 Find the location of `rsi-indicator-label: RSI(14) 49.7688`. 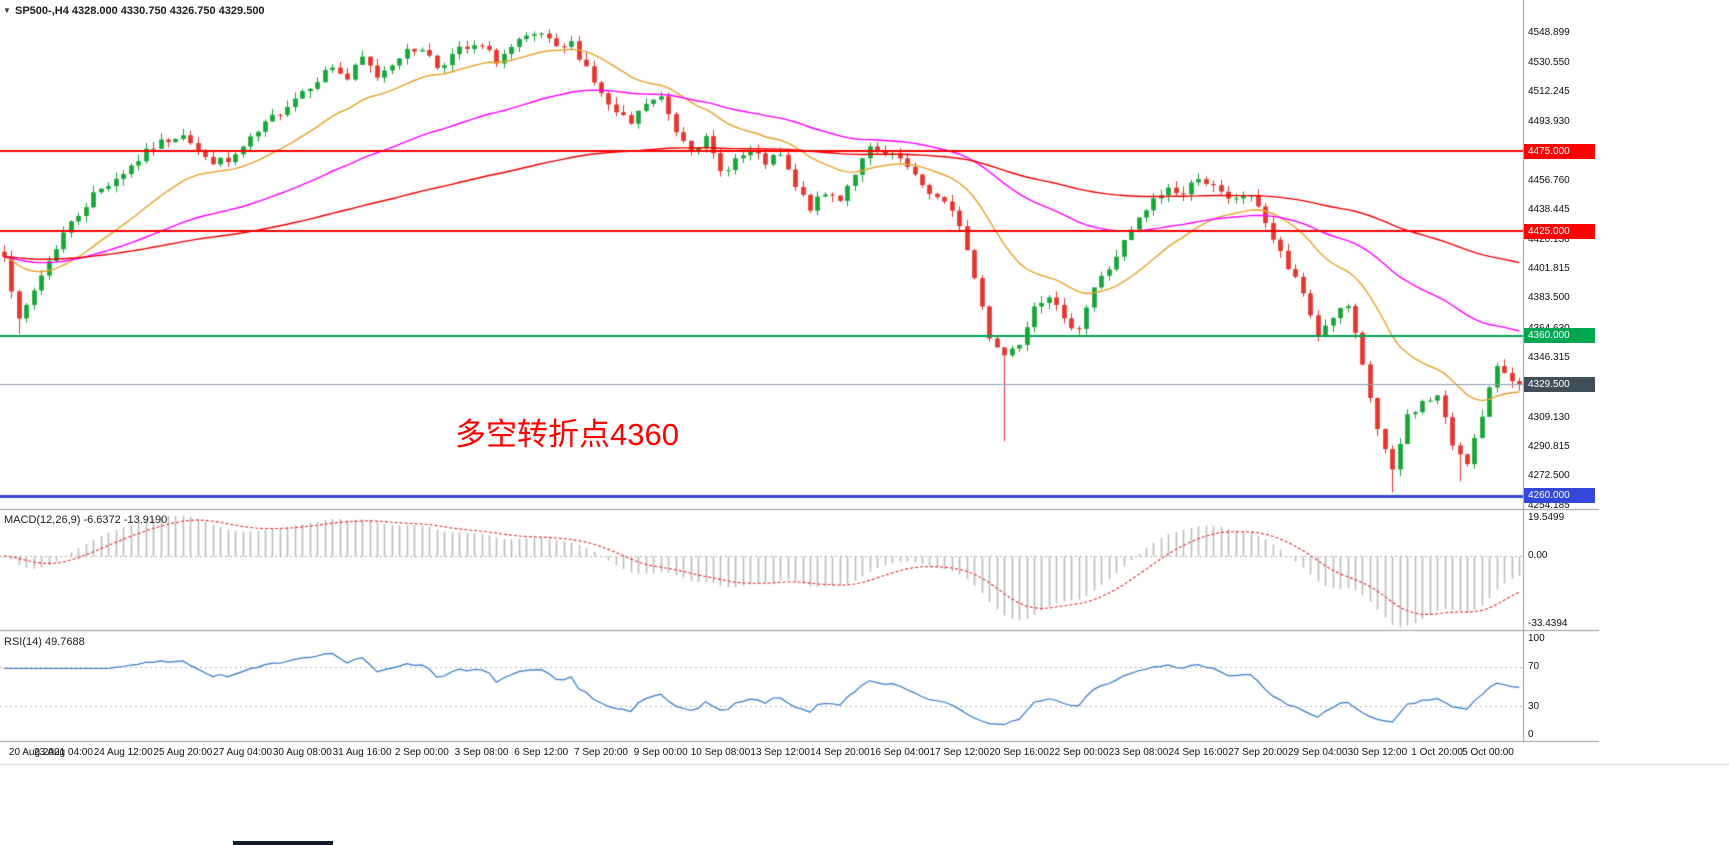

rsi-indicator-label: RSI(14) 49.7688 is located at coordinates (44, 642).